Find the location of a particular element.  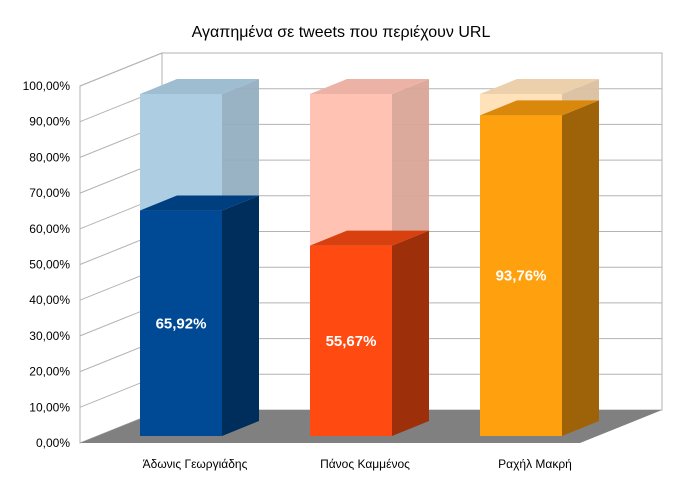

y-tick-label: 50,00% is located at coordinates (49, 265).